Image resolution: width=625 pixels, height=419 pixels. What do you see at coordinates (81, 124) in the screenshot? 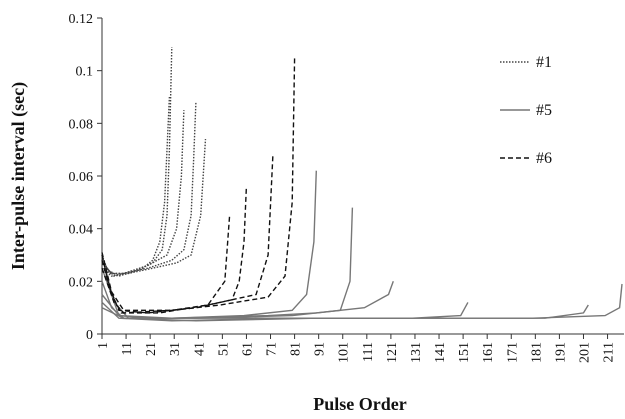
I see `y-tick-label: 0.08` at bounding box center [81, 124].